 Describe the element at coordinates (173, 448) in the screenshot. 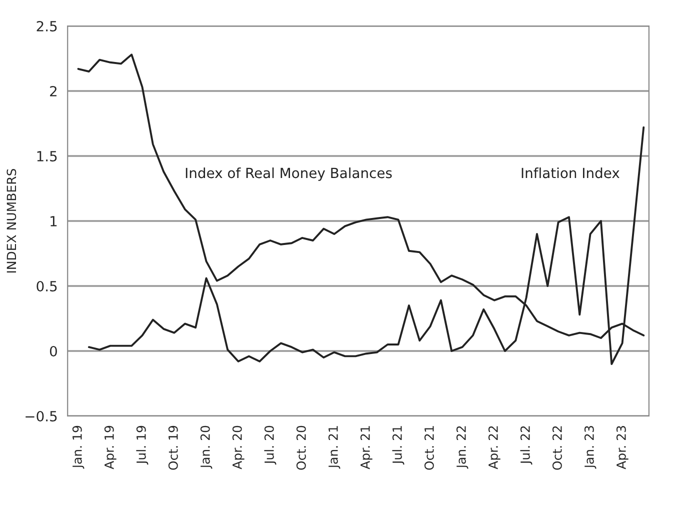

I see `x-tick-label: Oct. 19` at that location.